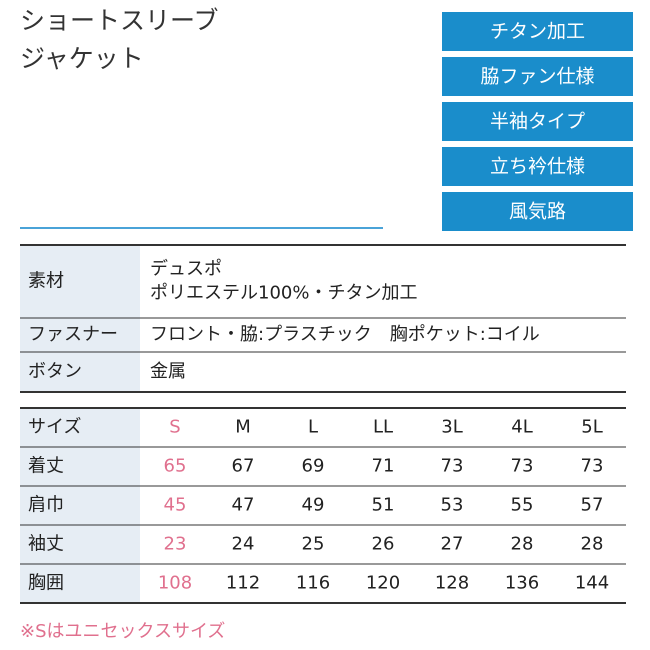 The height and width of the screenshot is (650, 650). Describe the element at coordinates (46, 505) in the screenshot. I see `row-label: 肩巾` at that location.